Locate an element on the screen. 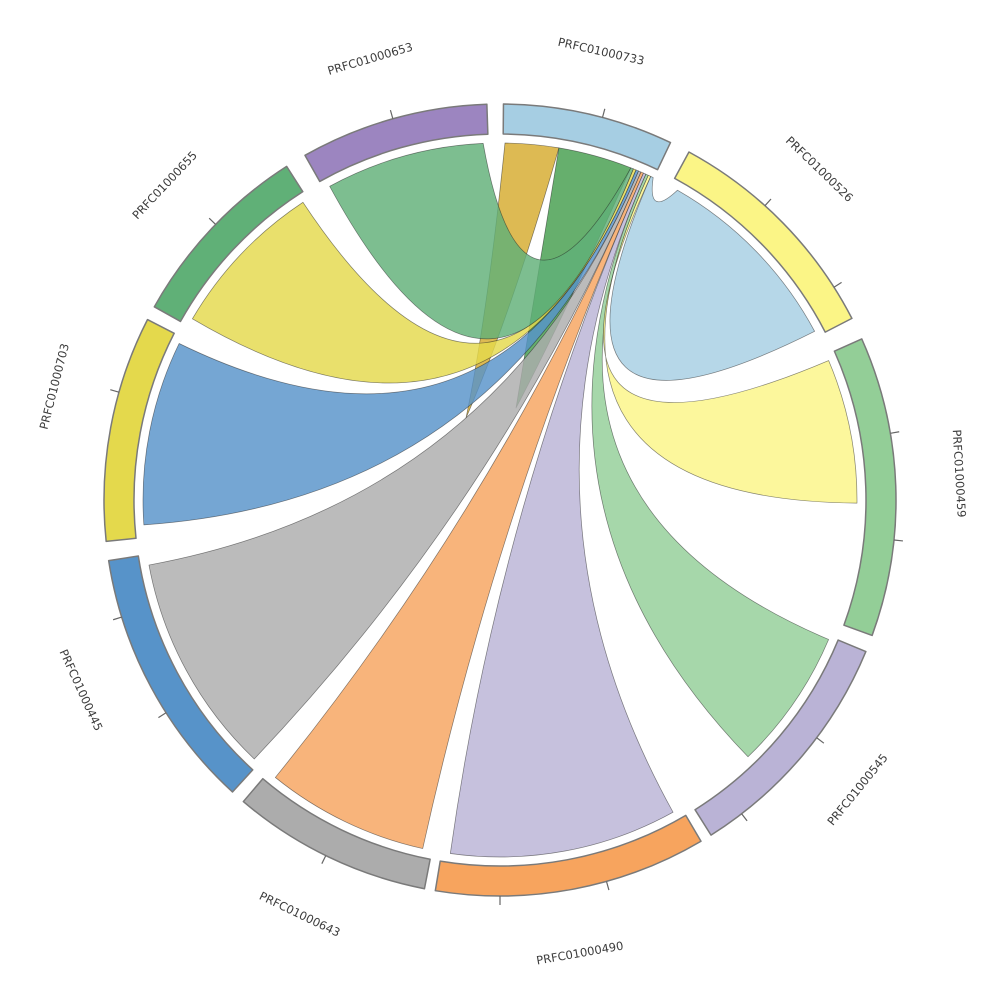 This screenshot has width=1000, height=1000. chord-ribbon-PRFC01000545 is located at coordinates (710, 465).